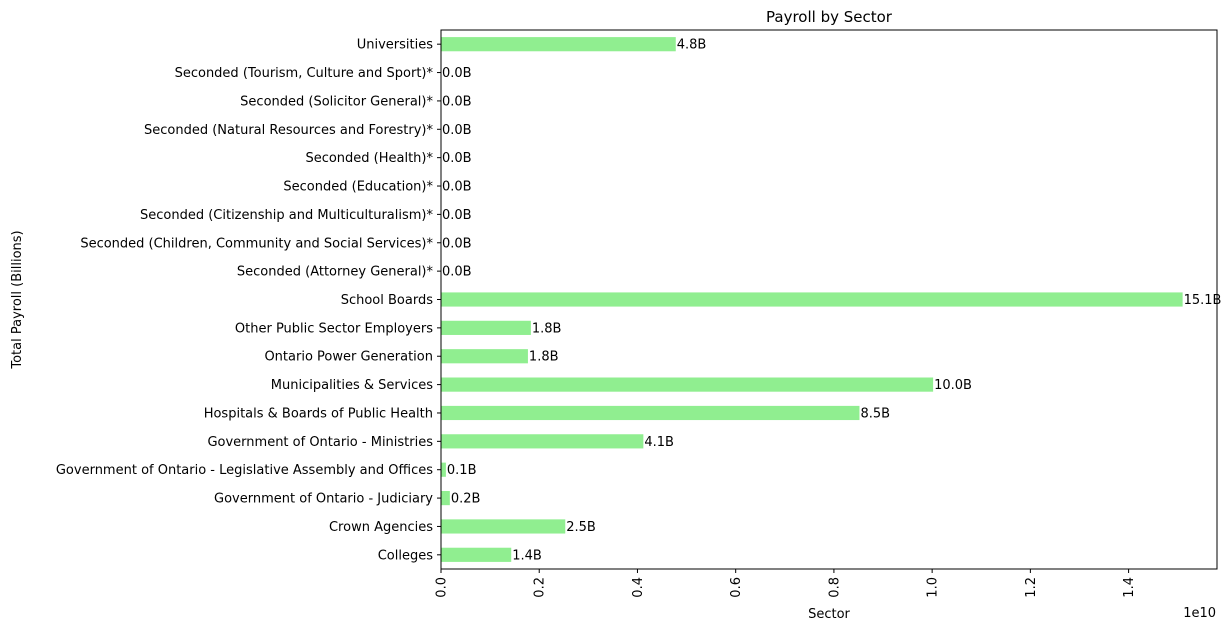 The width and height of the screenshot is (1230, 634). What do you see at coordinates (581, 527) in the screenshot?
I see `data-label: 2.5B` at bounding box center [581, 527].